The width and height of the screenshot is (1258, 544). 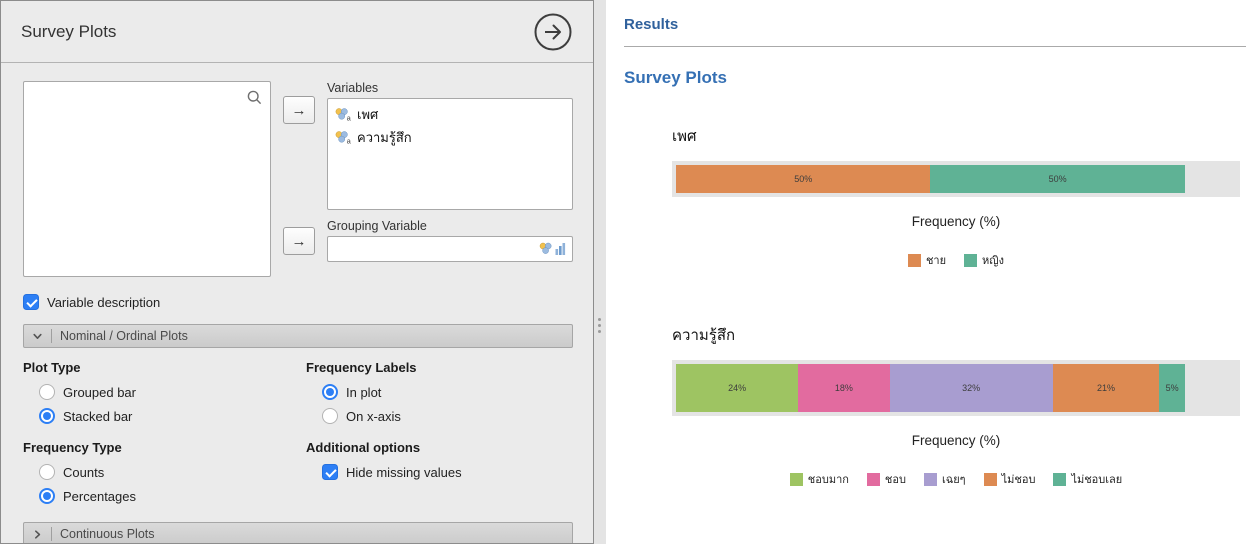 What do you see at coordinates (819, 479) in the screenshot?
I see `legend-item: ชอบมาก` at bounding box center [819, 479].